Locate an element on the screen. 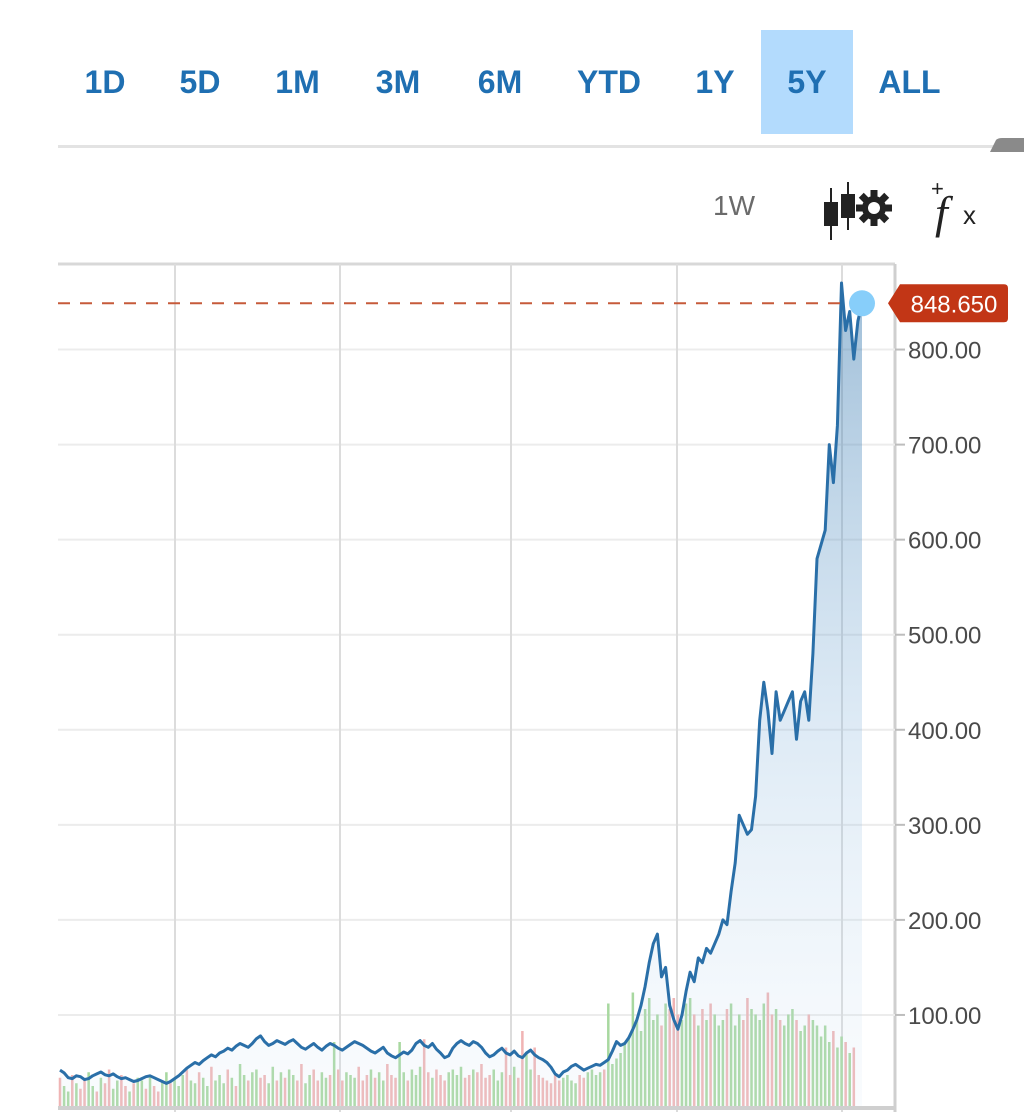  svg-text: f is located at coordinates (944, 212).